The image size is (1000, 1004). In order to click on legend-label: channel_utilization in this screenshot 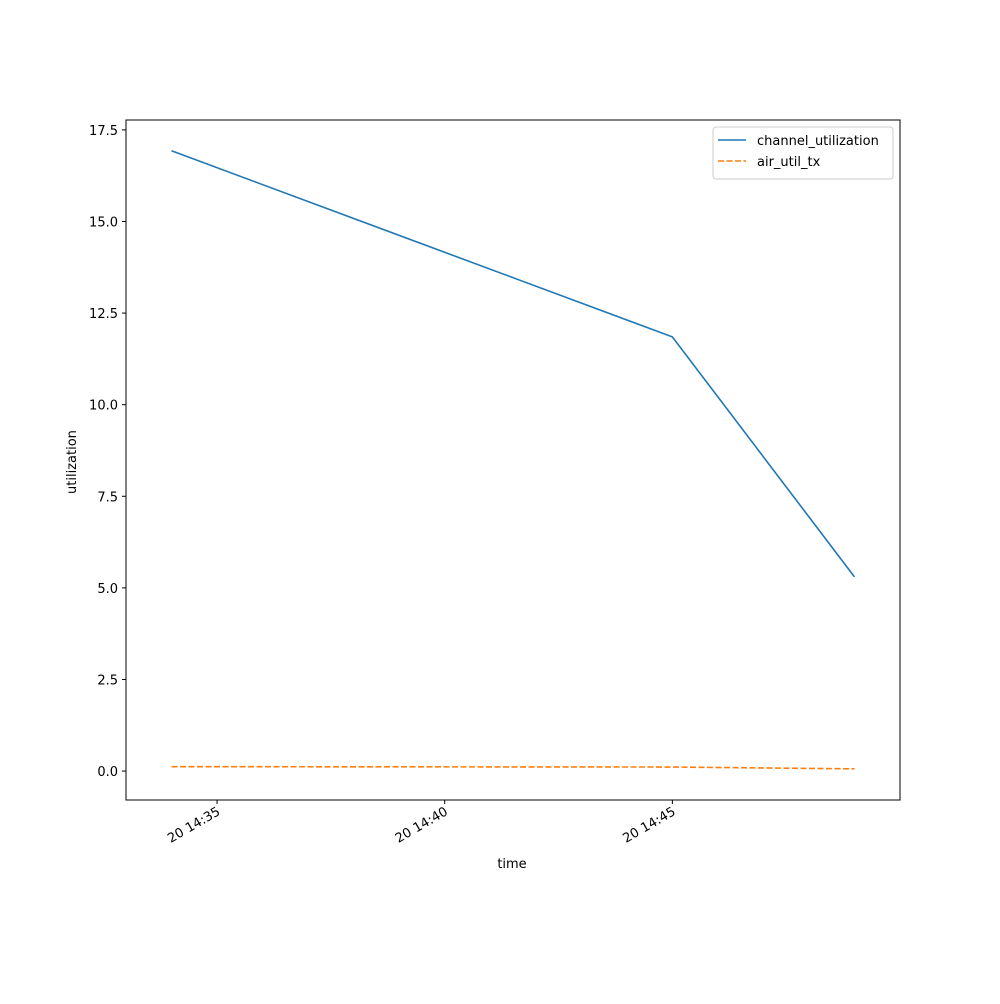, I will do `click(818, 141)`.